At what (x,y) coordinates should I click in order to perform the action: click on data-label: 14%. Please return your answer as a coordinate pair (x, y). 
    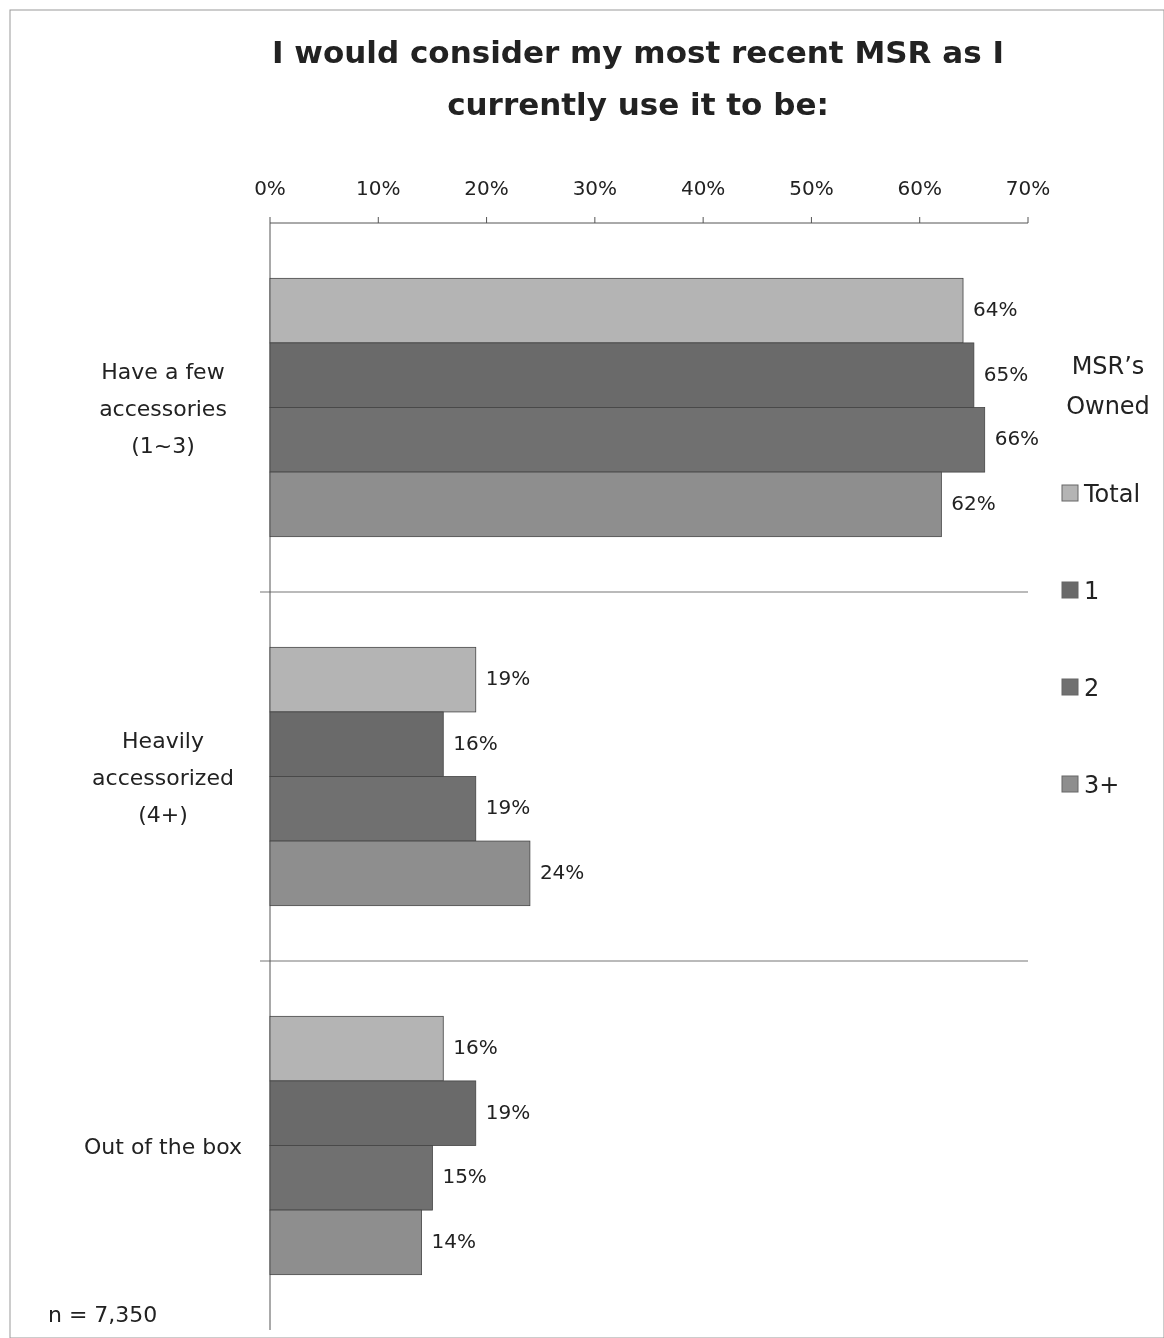
    Looking at the image, I should click on (454, 1240).